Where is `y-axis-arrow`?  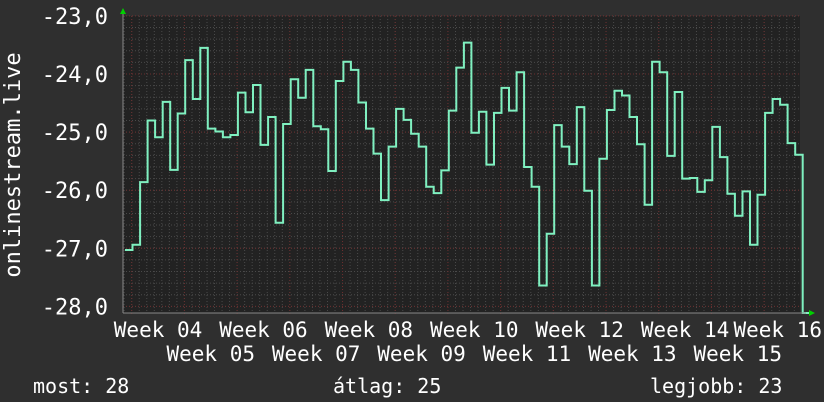 y-axis-arrow is located at coordinates (123, 11).